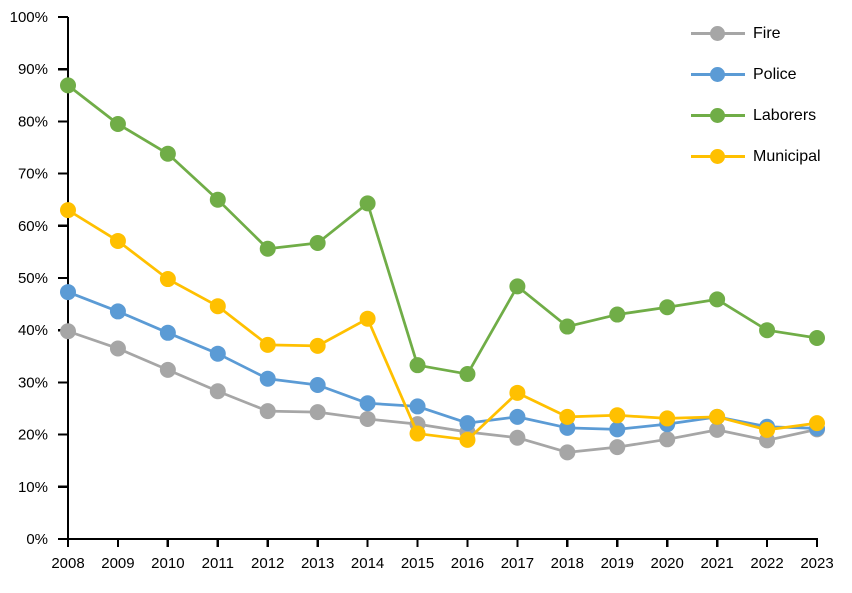  I want to click on x-tick-label: 2011, so click(218, 563).